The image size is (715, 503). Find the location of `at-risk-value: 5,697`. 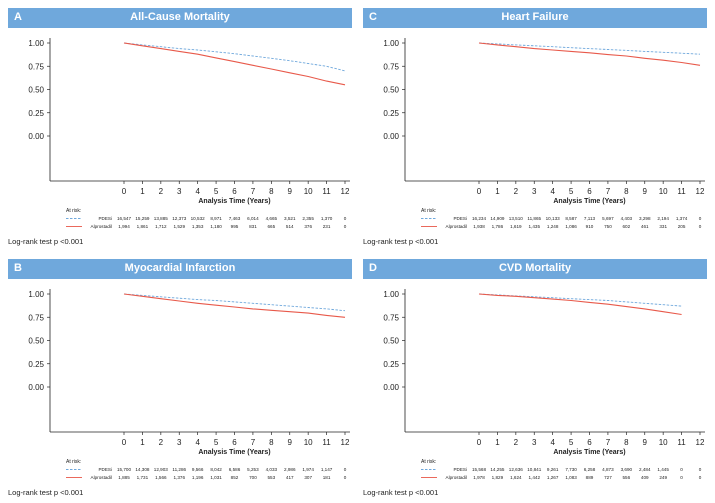

at-risk-value: 5,697 is located at coordinates (608, 218).